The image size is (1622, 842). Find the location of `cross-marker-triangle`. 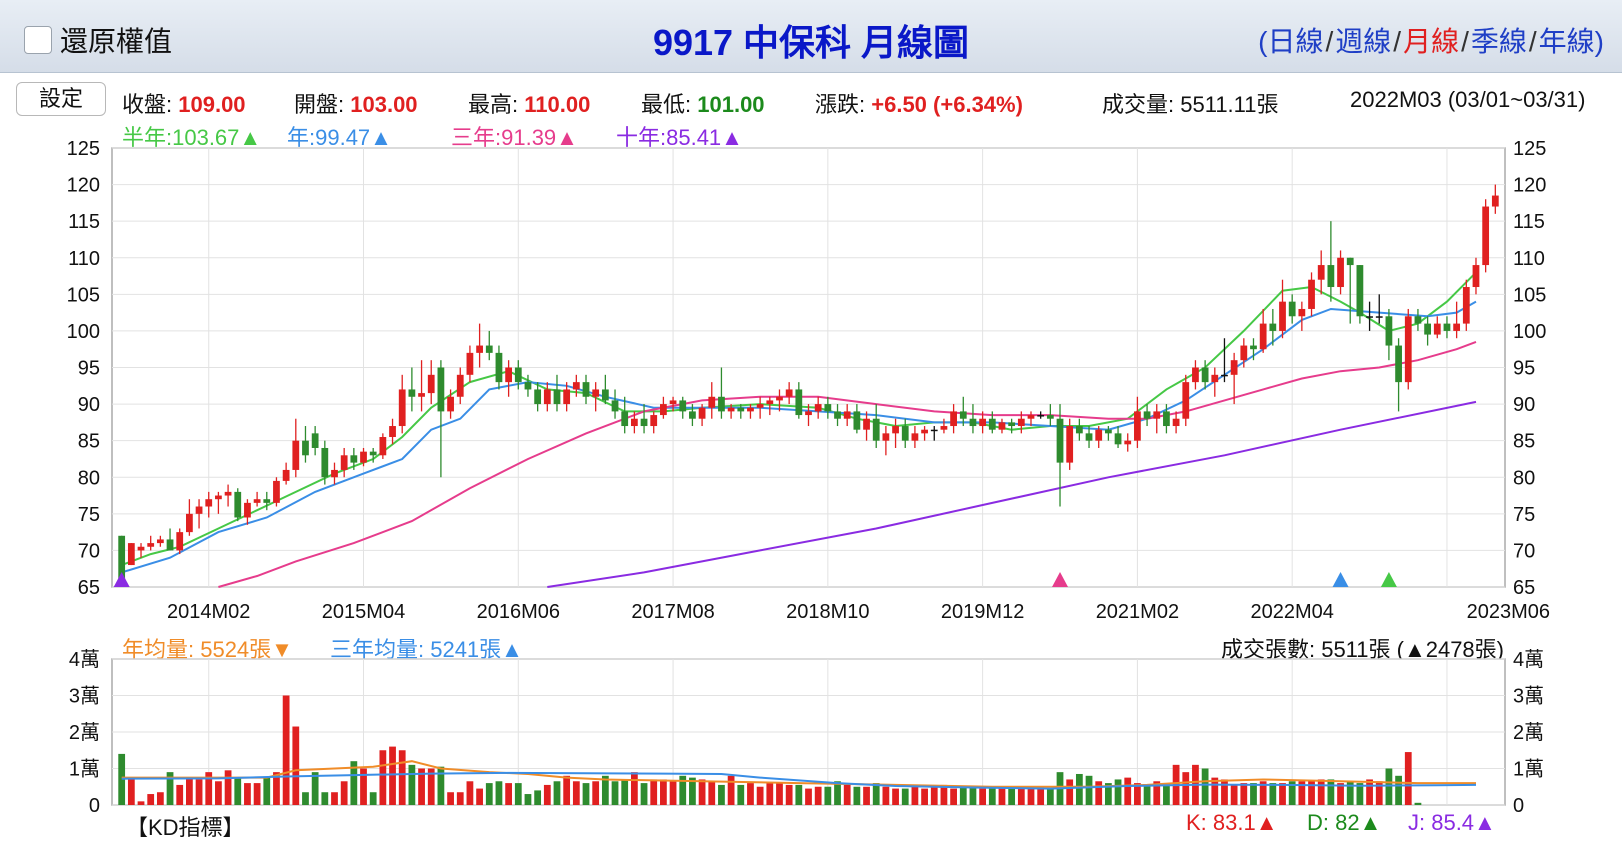

cross-marker-triangle is located at coordinates (1060, 579).